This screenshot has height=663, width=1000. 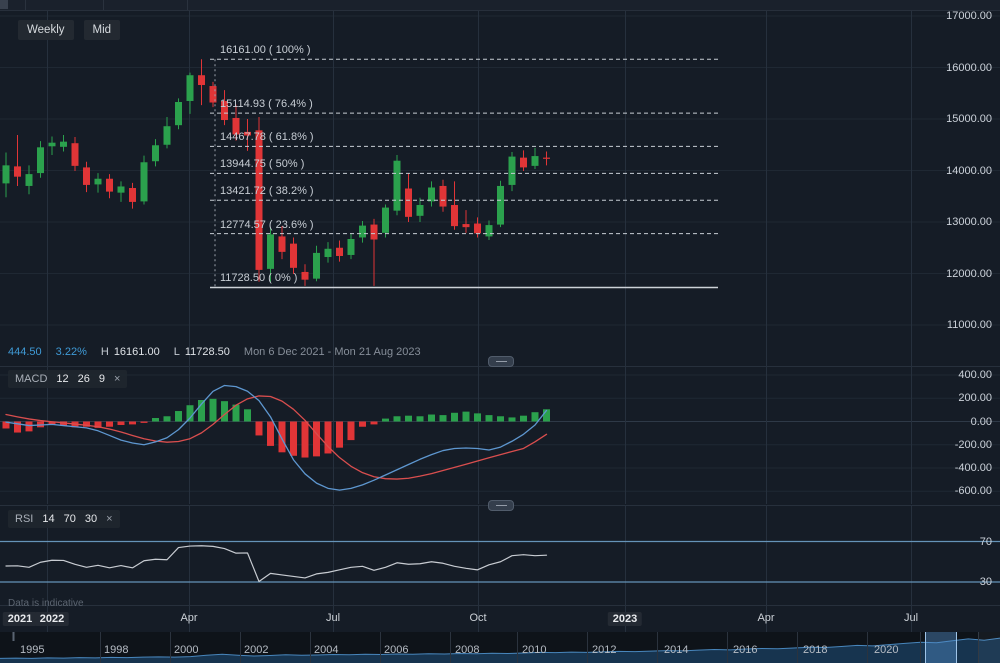 I want to click on toolbar-fragment, so click(x=4, y=4).